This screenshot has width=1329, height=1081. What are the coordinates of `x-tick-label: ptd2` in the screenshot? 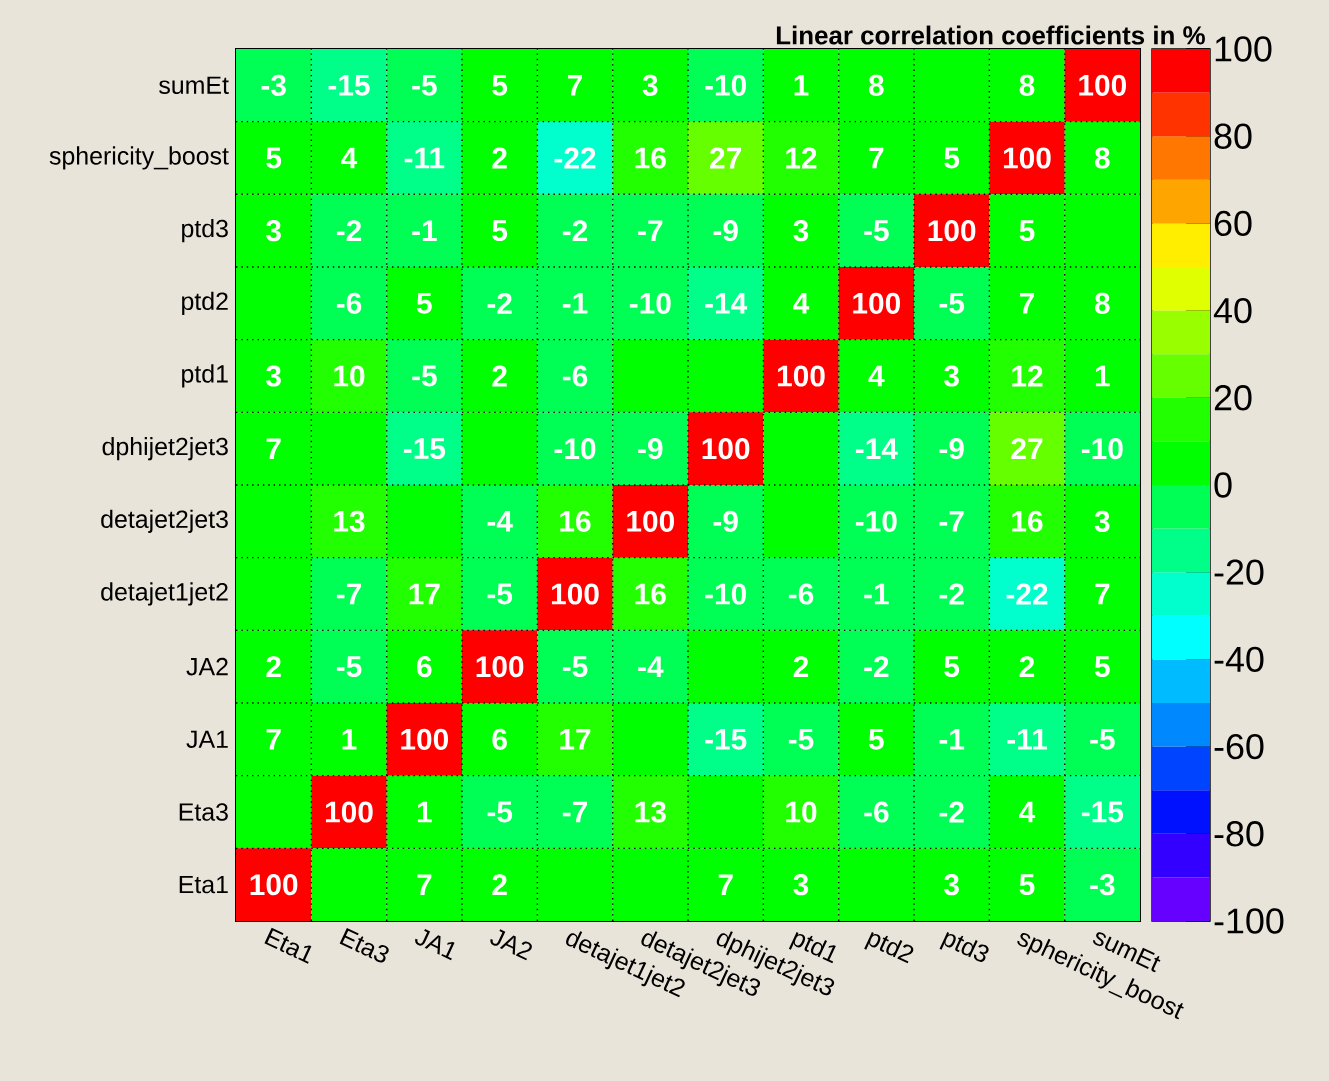 It's located at (889, 948).